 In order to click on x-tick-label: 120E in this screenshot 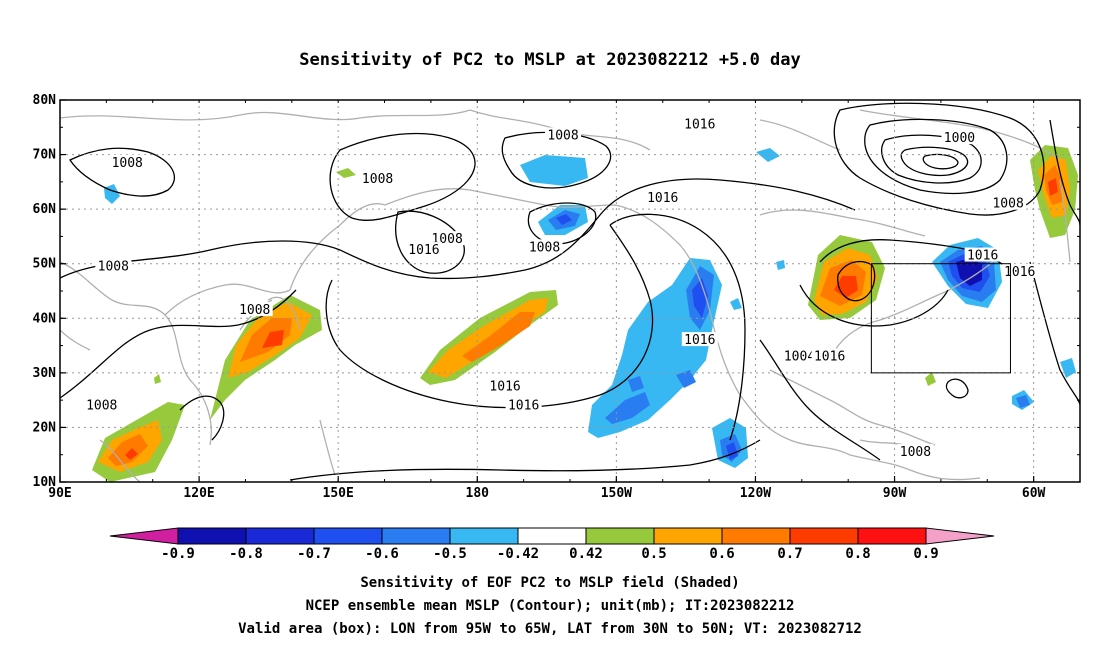, I will do `click(198, 493)`.